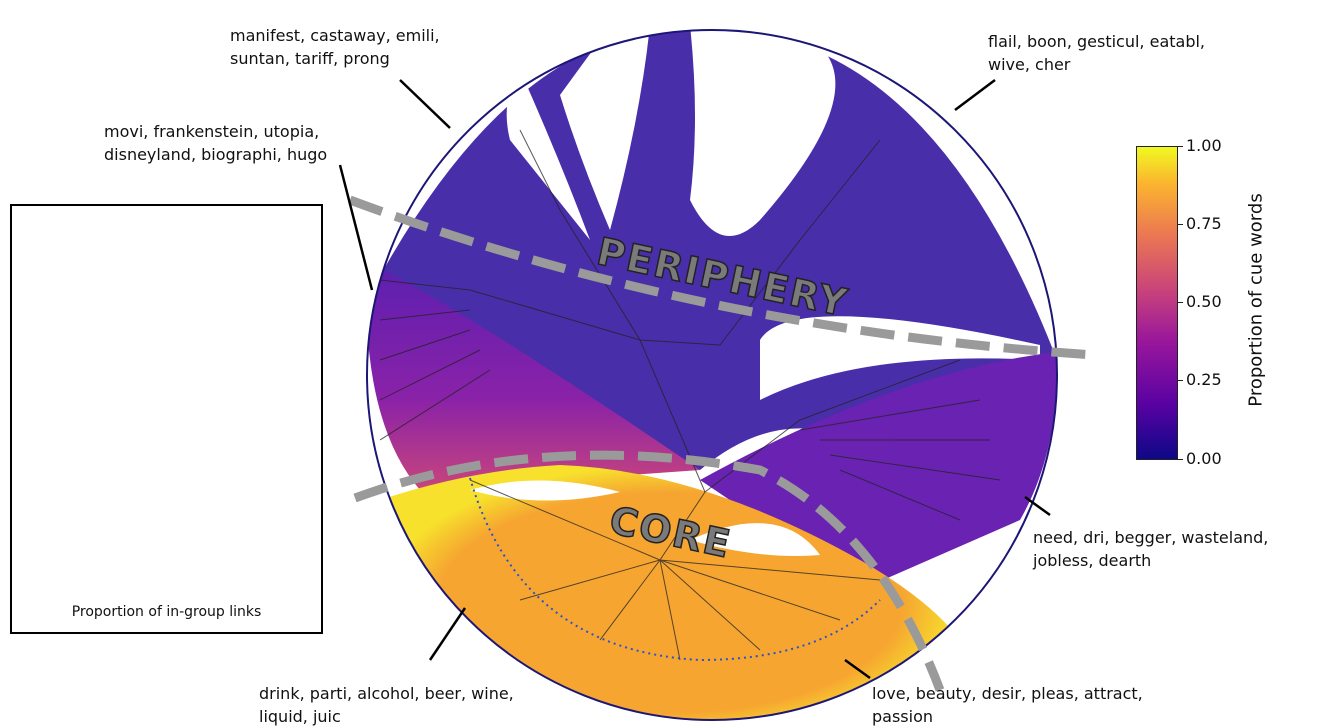  What do you see at coordinates (1157, 303) in the screenshot?
I see `colorbar` at bounding box center [1157, 303].